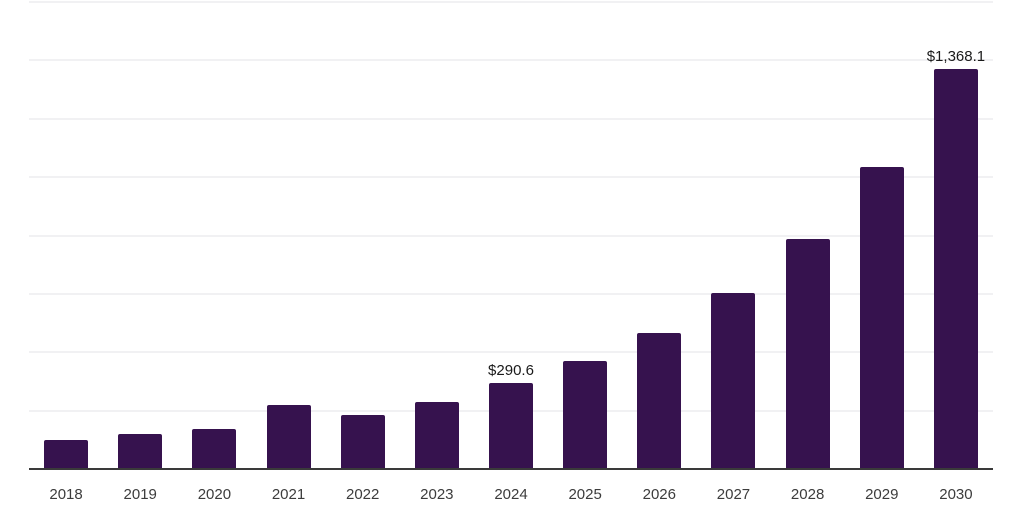  I want to click on x-tick-label-2023: 2023, so click(437, 494).